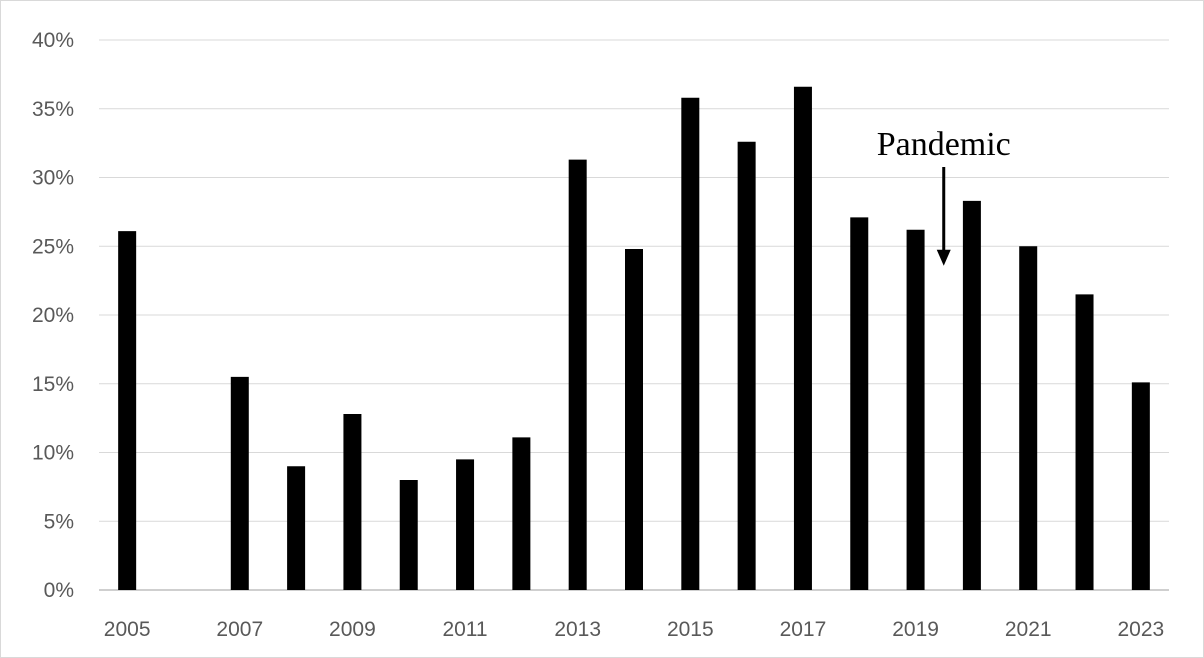  Describe the element at coordinates (1028, 629) in the screenshot. I see `x-tick-label: 2021` at that location.